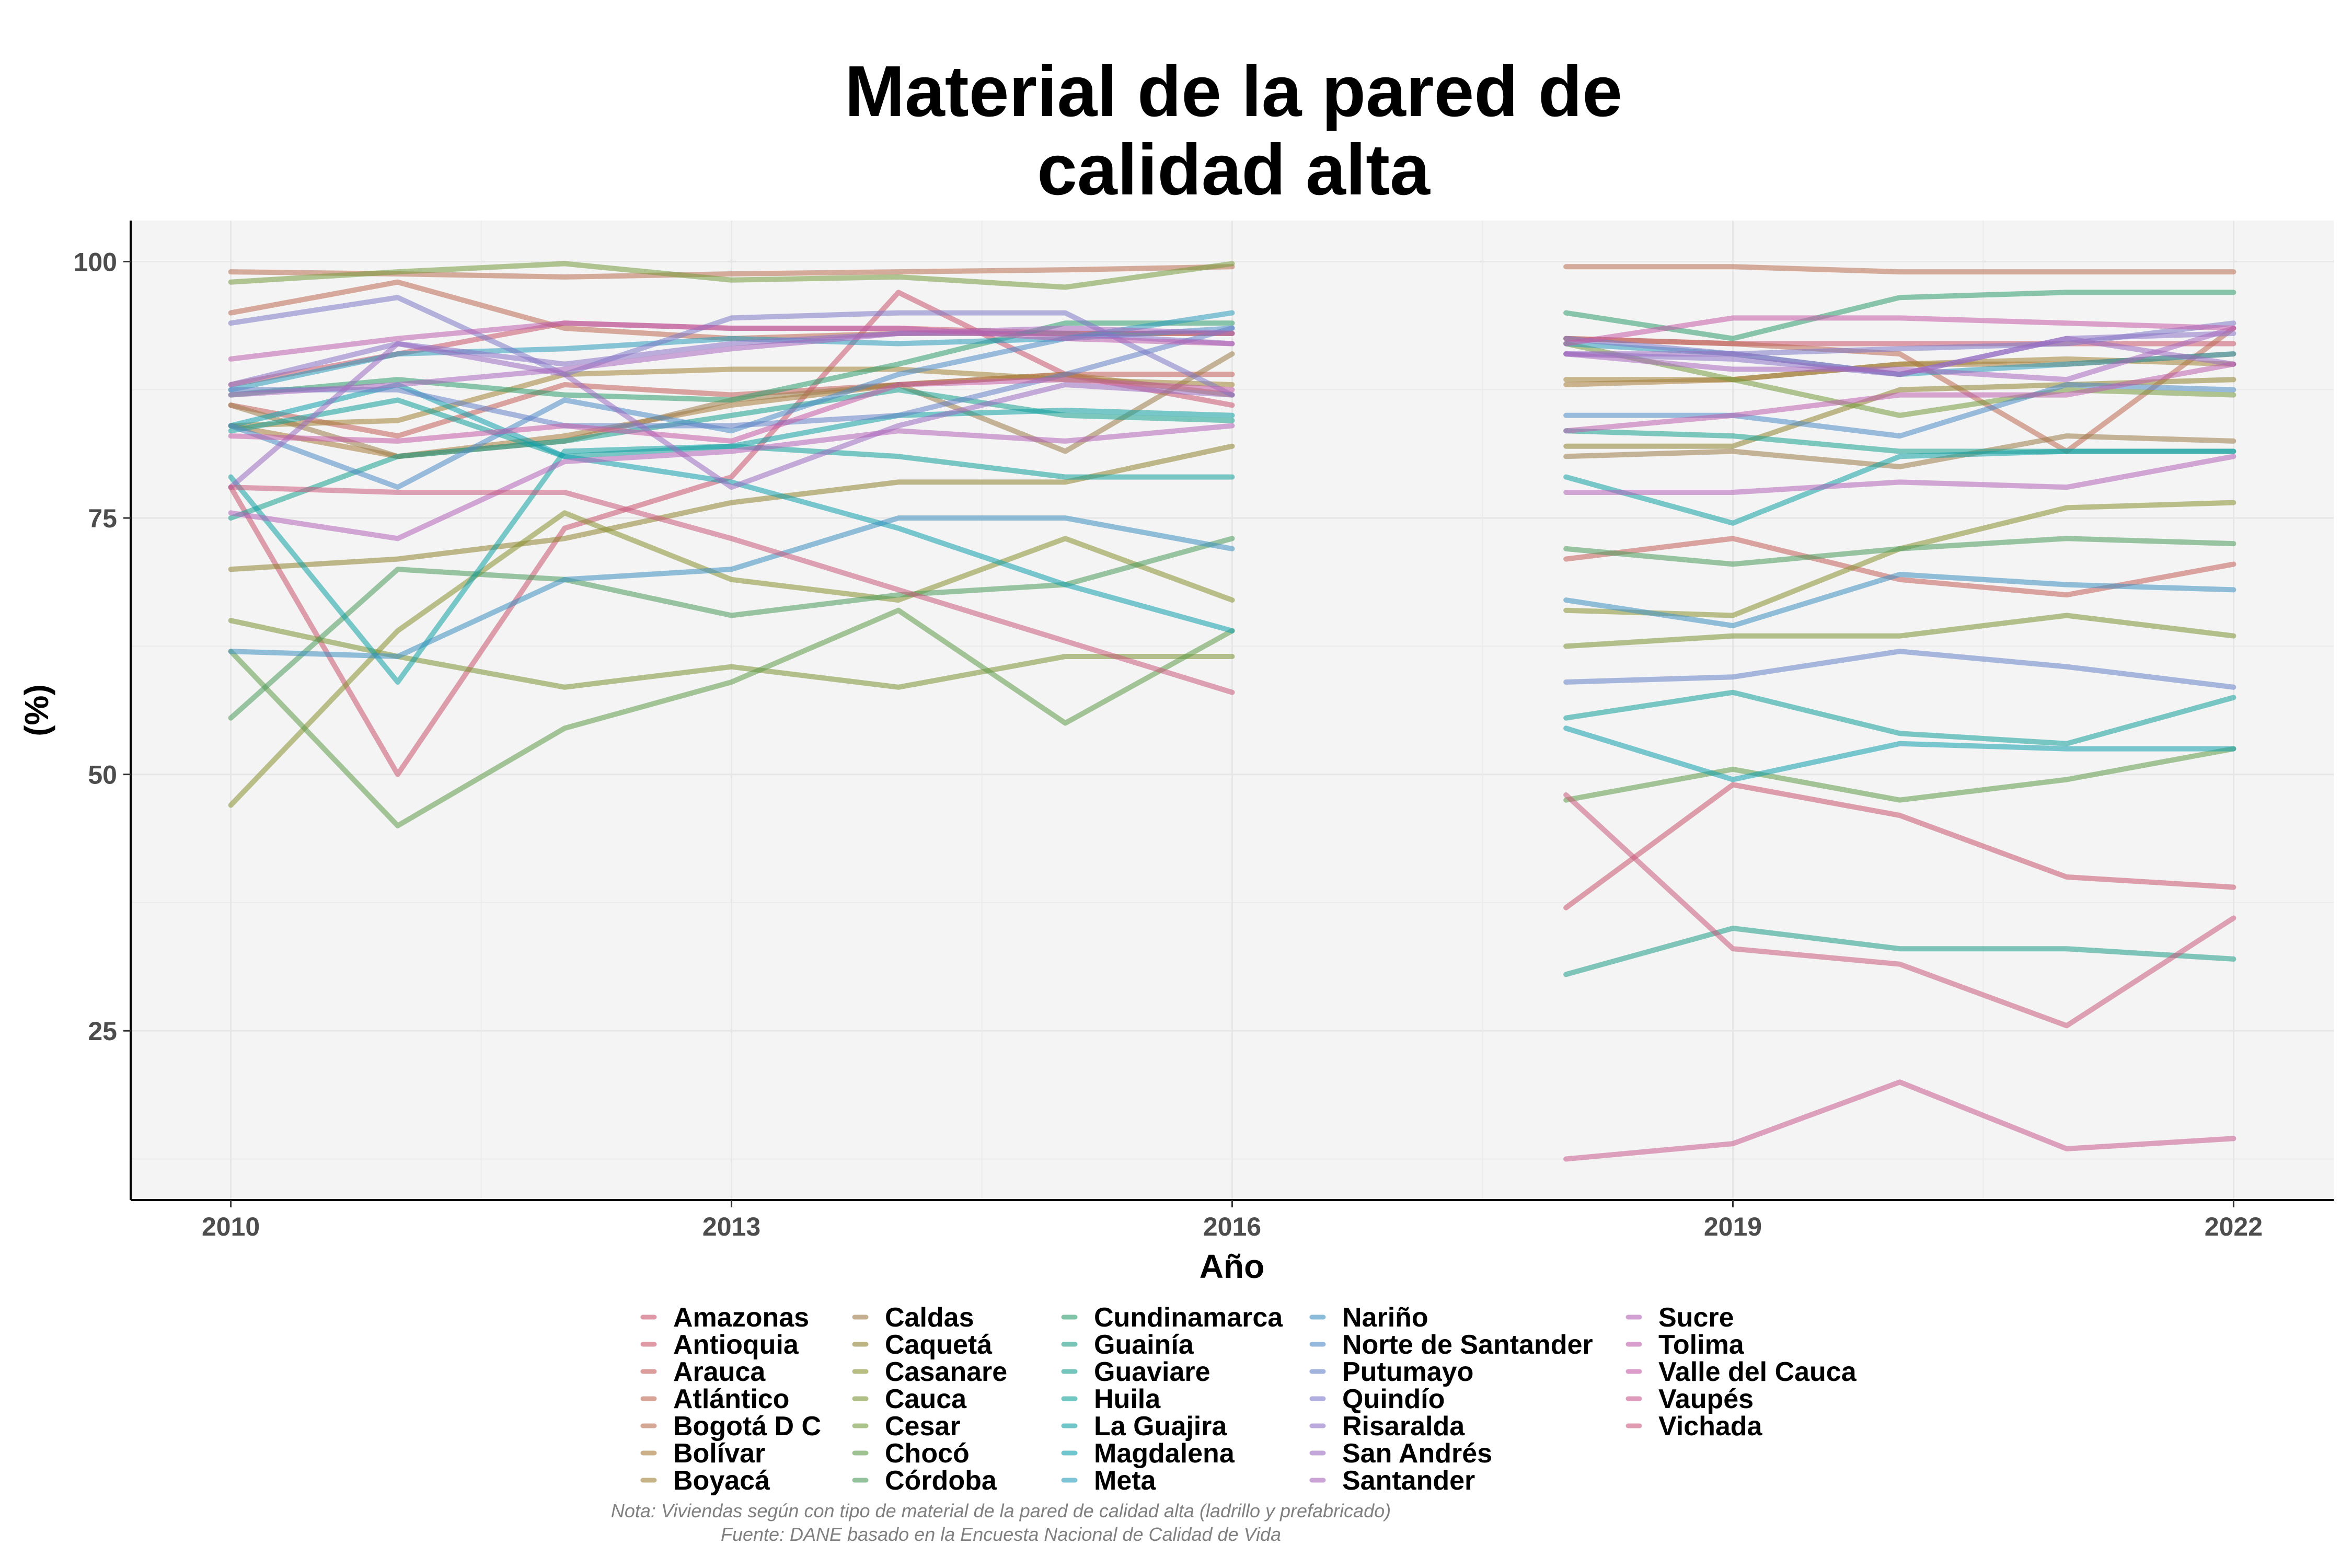 The image size is (2352, 1568). Describe the element at coordinates (1125, 1481) in the screenshot. I see `legend-label-meta: Meta` at that location.